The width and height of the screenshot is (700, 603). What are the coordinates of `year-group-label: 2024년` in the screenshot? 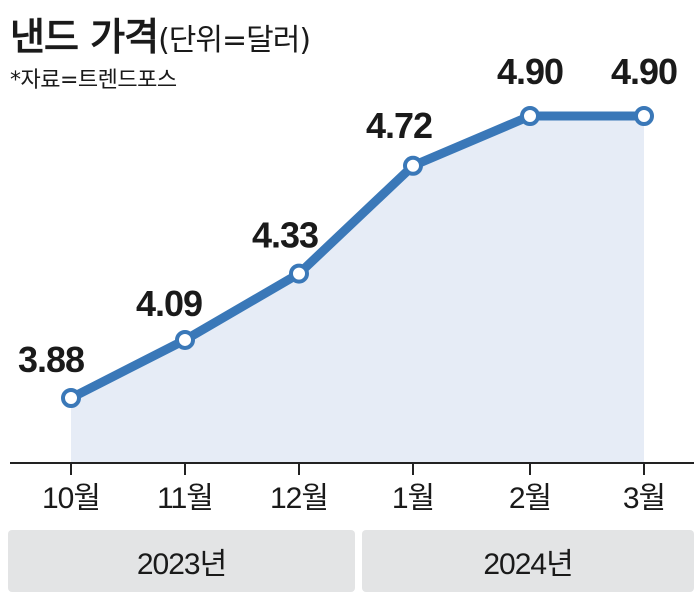 It's located at (528, 564).